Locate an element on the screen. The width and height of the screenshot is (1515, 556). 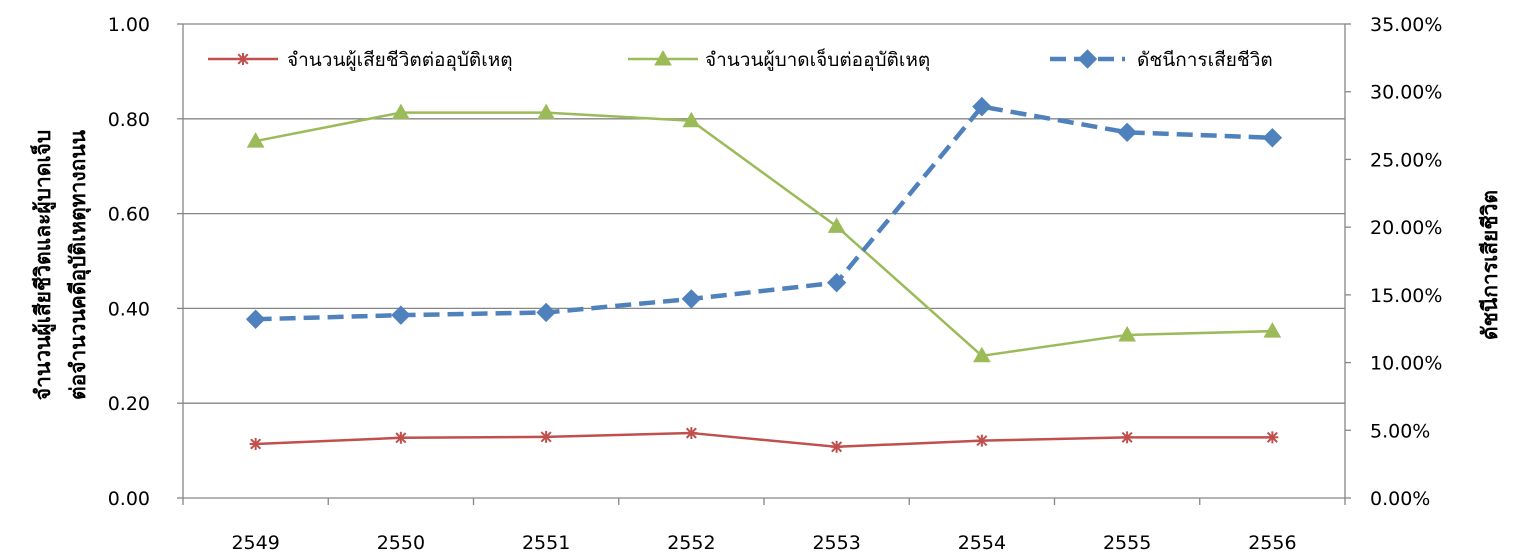
legend-label: จำนวนผู้เสียชีวิตต่ออุบัติเหตุ is located at coordinates (400, 60).